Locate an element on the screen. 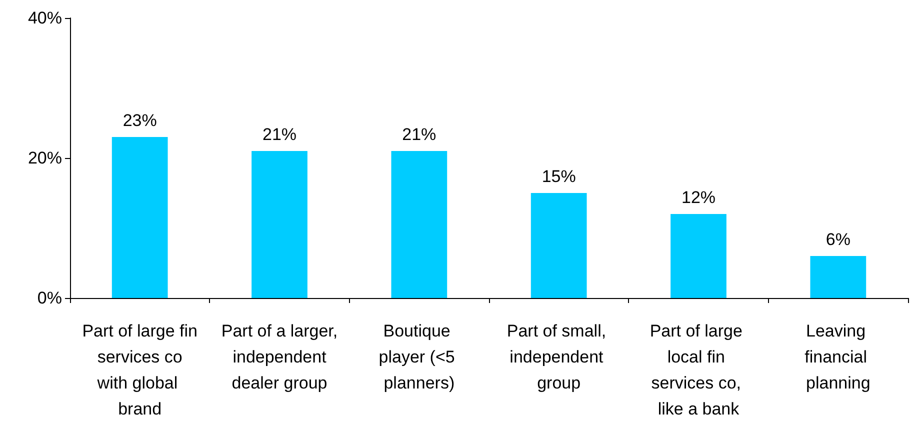 This screenshot has width=910, height=431. x-tick-label: Part of small, independent group is located at coordinates (558, 357).